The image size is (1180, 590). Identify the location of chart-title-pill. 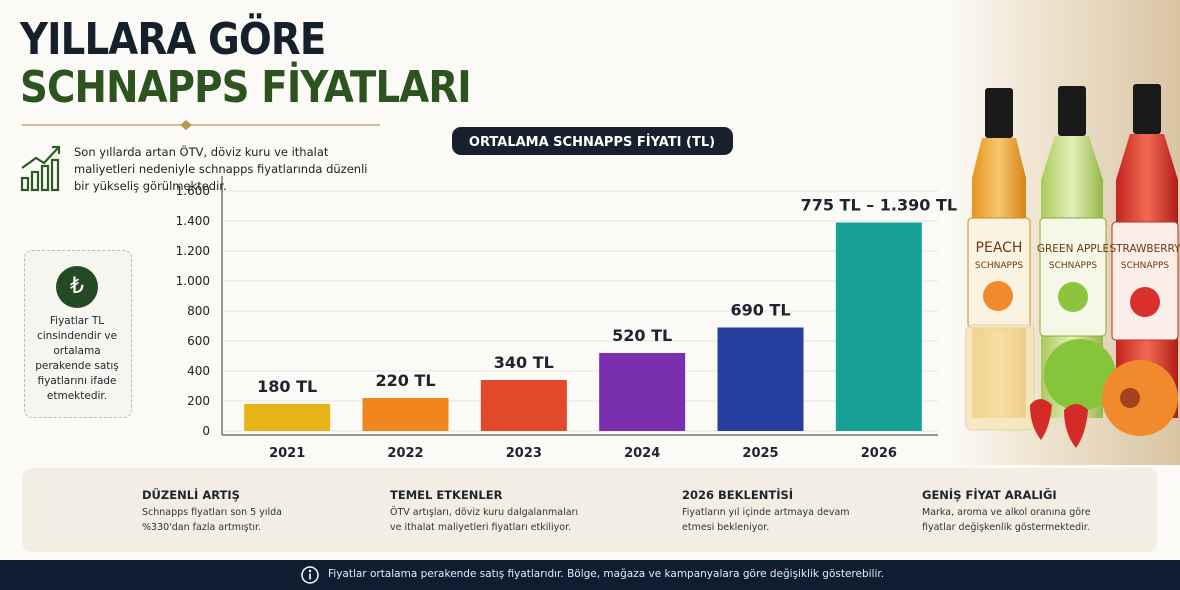
(592, 141).